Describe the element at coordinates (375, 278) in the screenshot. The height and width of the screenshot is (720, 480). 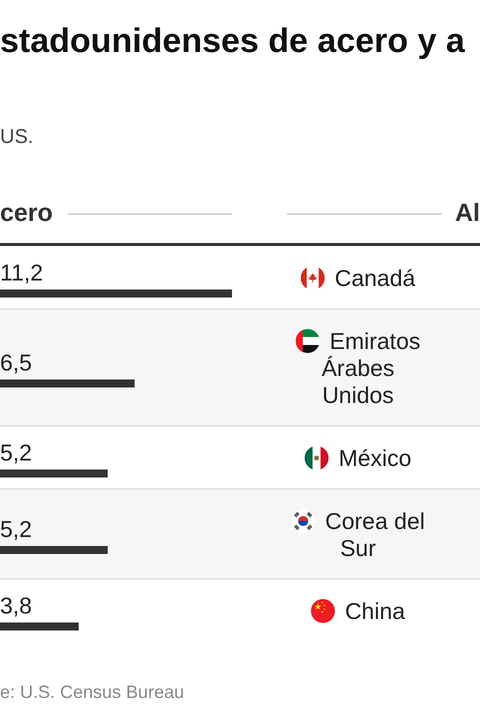
I see `y-tick-label: Canadá` at that location.